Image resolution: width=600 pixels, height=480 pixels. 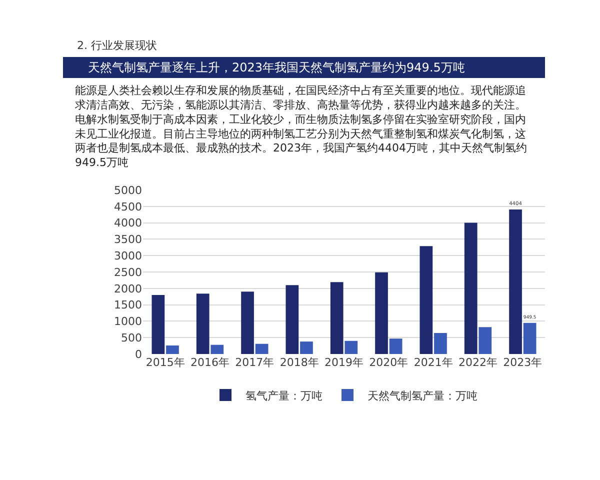 I want to click on y-tick-label: 4000, so click(x=128, y=223).